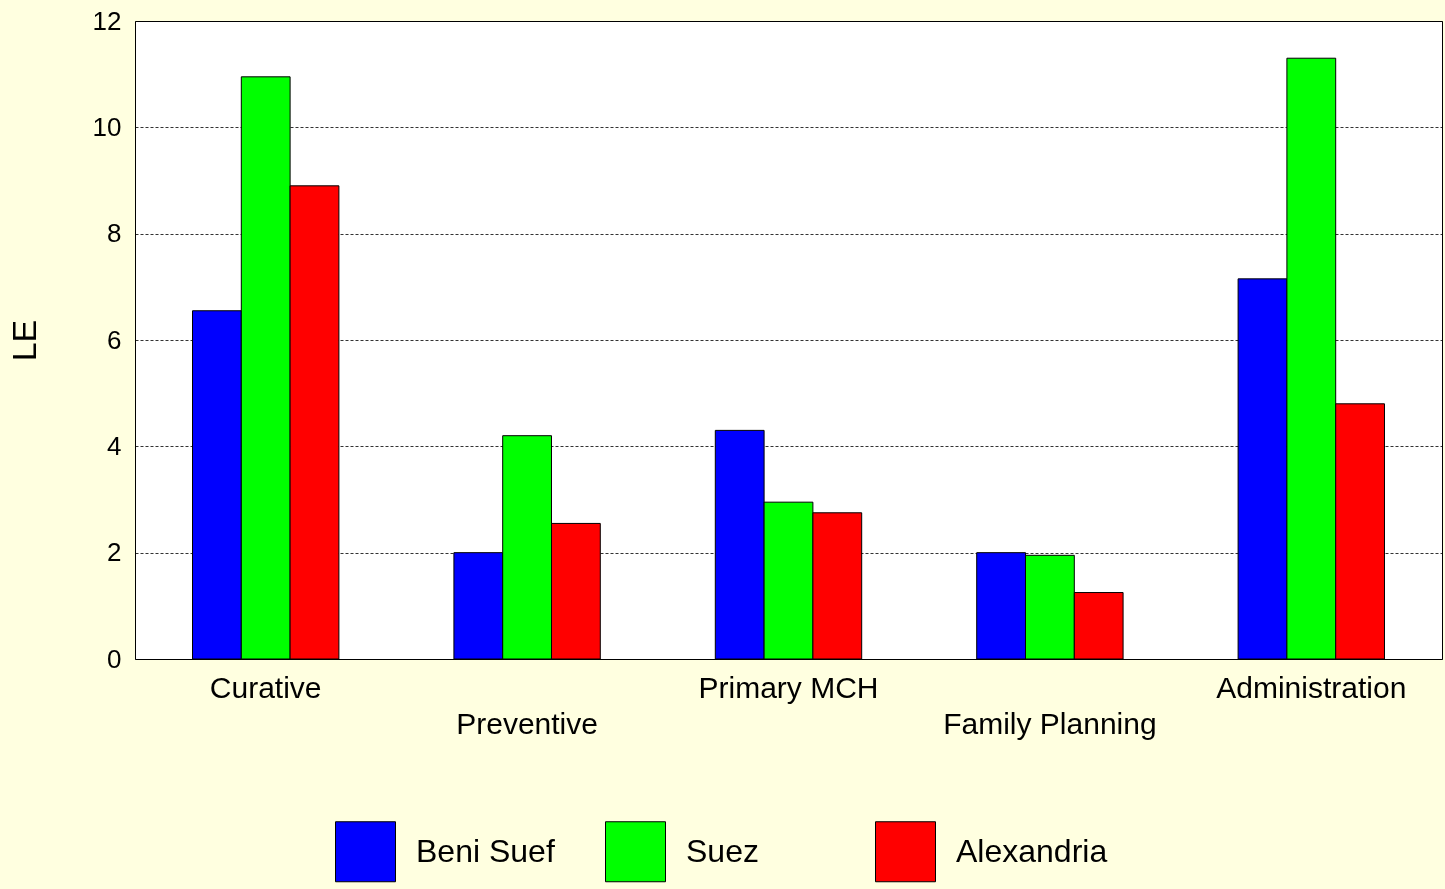  What do you see at coordinates (265, 687) in the screenshot?
I see `x-tick-label: Curative` at bounding box center [265, 687].